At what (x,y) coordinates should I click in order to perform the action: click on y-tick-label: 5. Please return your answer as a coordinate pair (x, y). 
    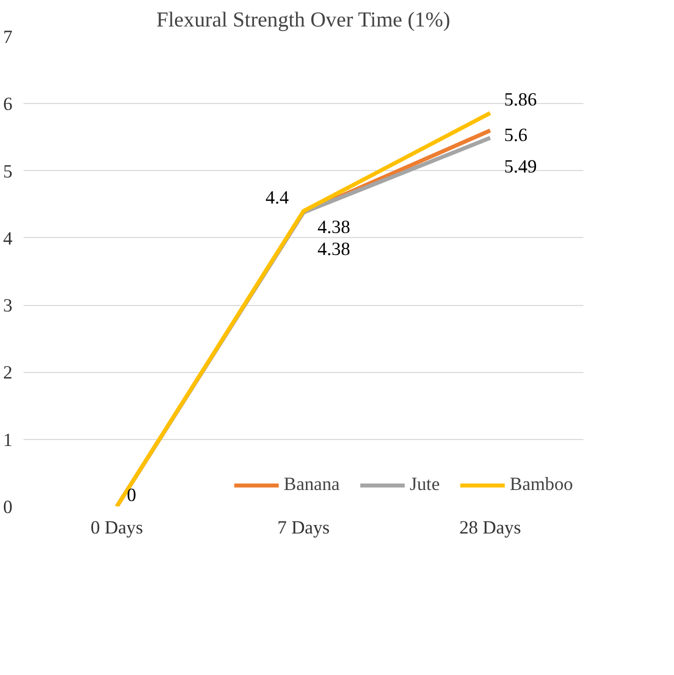
    Looking at the image, I should click on (7, 171).